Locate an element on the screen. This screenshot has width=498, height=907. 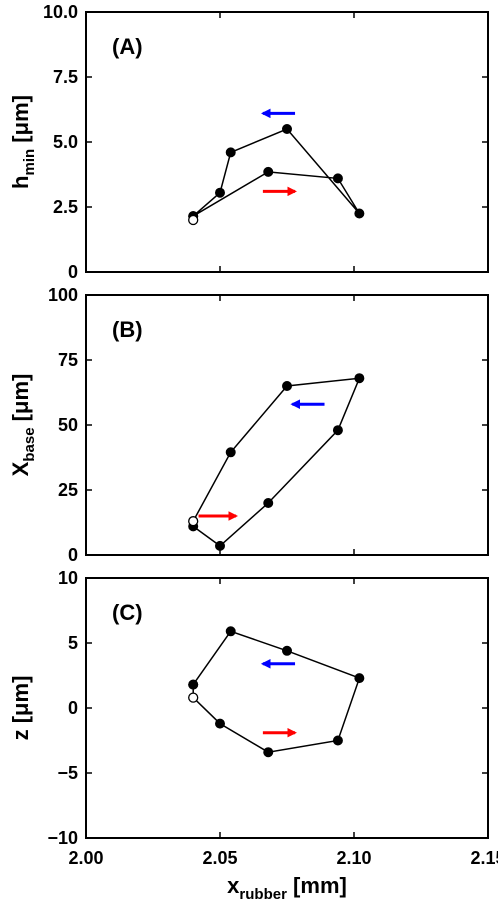
y-axis-label-a: hmin [μm] is located at coordinates (23, 142).